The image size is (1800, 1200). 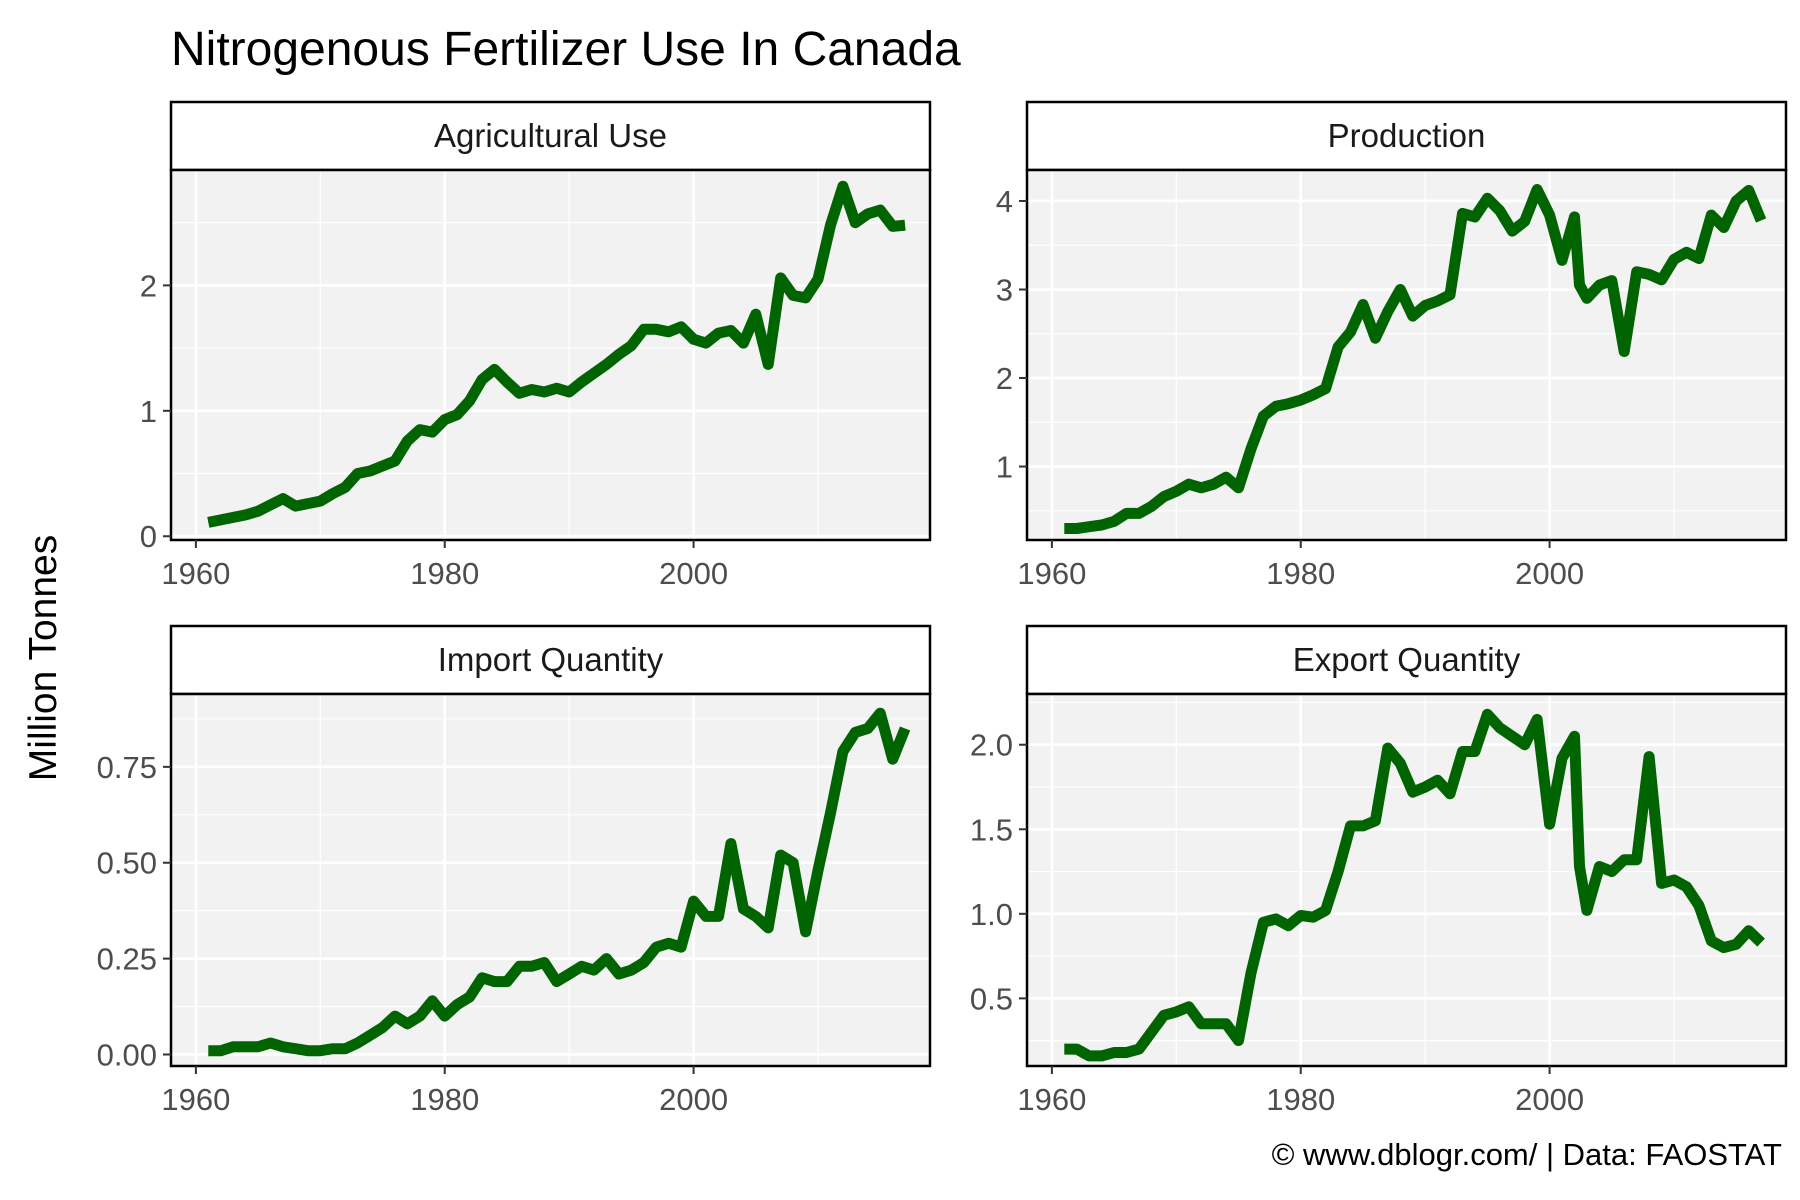 What do you see at coordinates (991, 829) in the screenshot?
I see `y-tick-label: 1.5` at bounding box center [991, 829].